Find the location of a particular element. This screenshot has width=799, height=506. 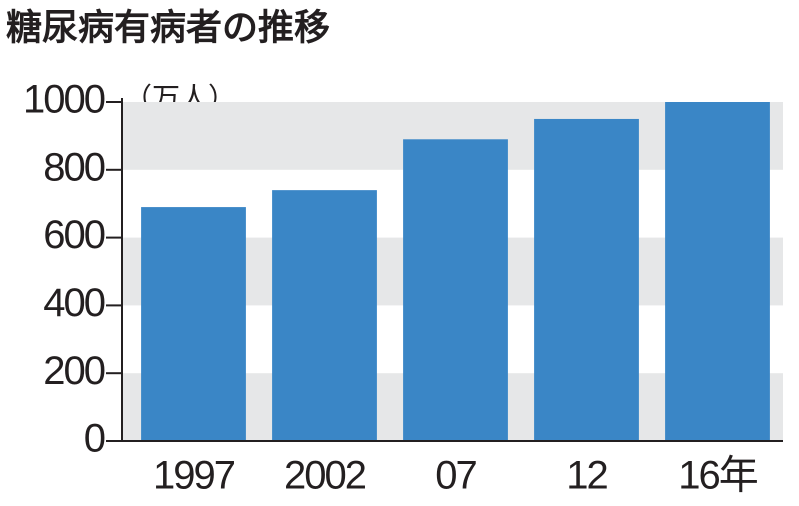

x-tick-label: 16年 is located at coordinates (717, 476).